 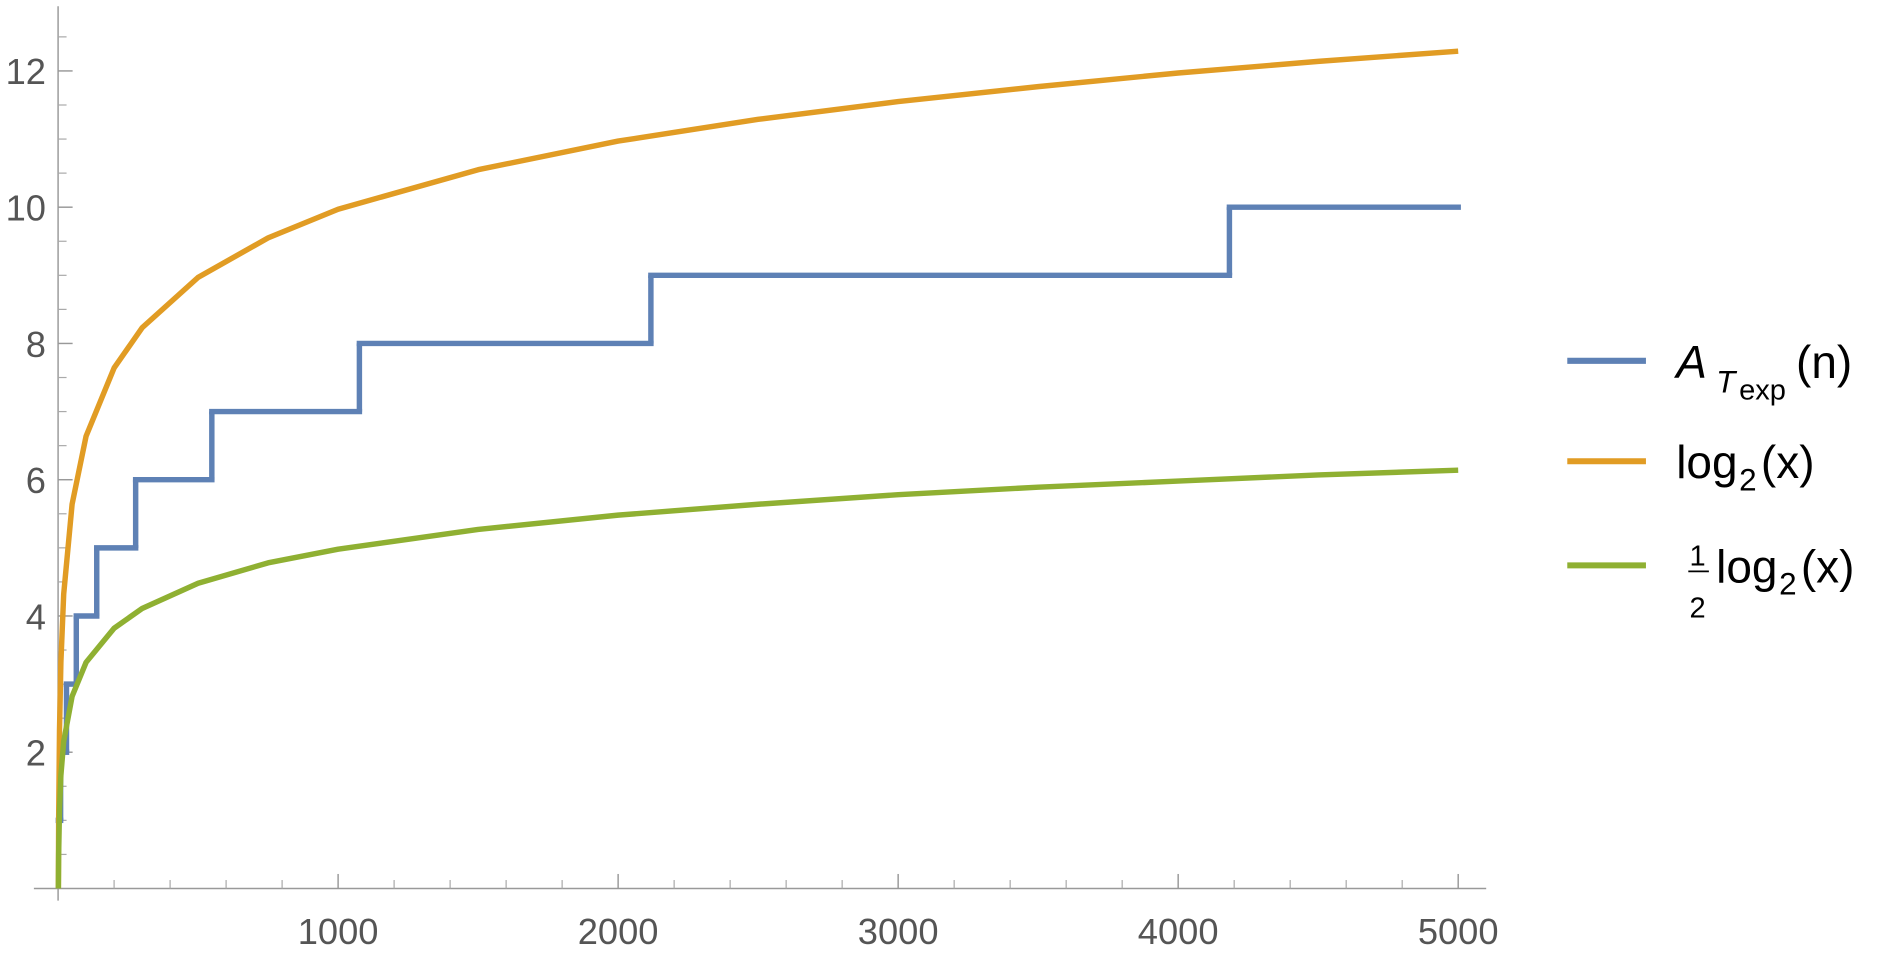 I want to click on legend-label: A, so click(x=1690, y=362).